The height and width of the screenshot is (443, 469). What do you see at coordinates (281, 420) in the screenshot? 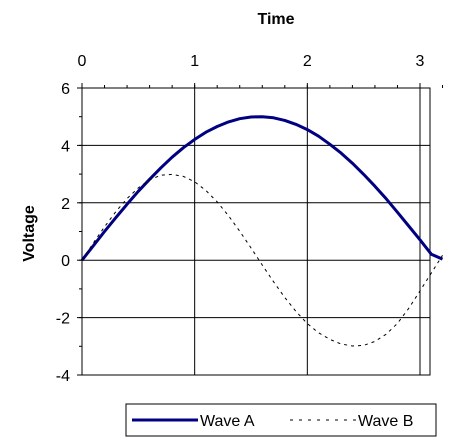
I see `legend: Wave A Wave B` at bounding box center [281, 420].